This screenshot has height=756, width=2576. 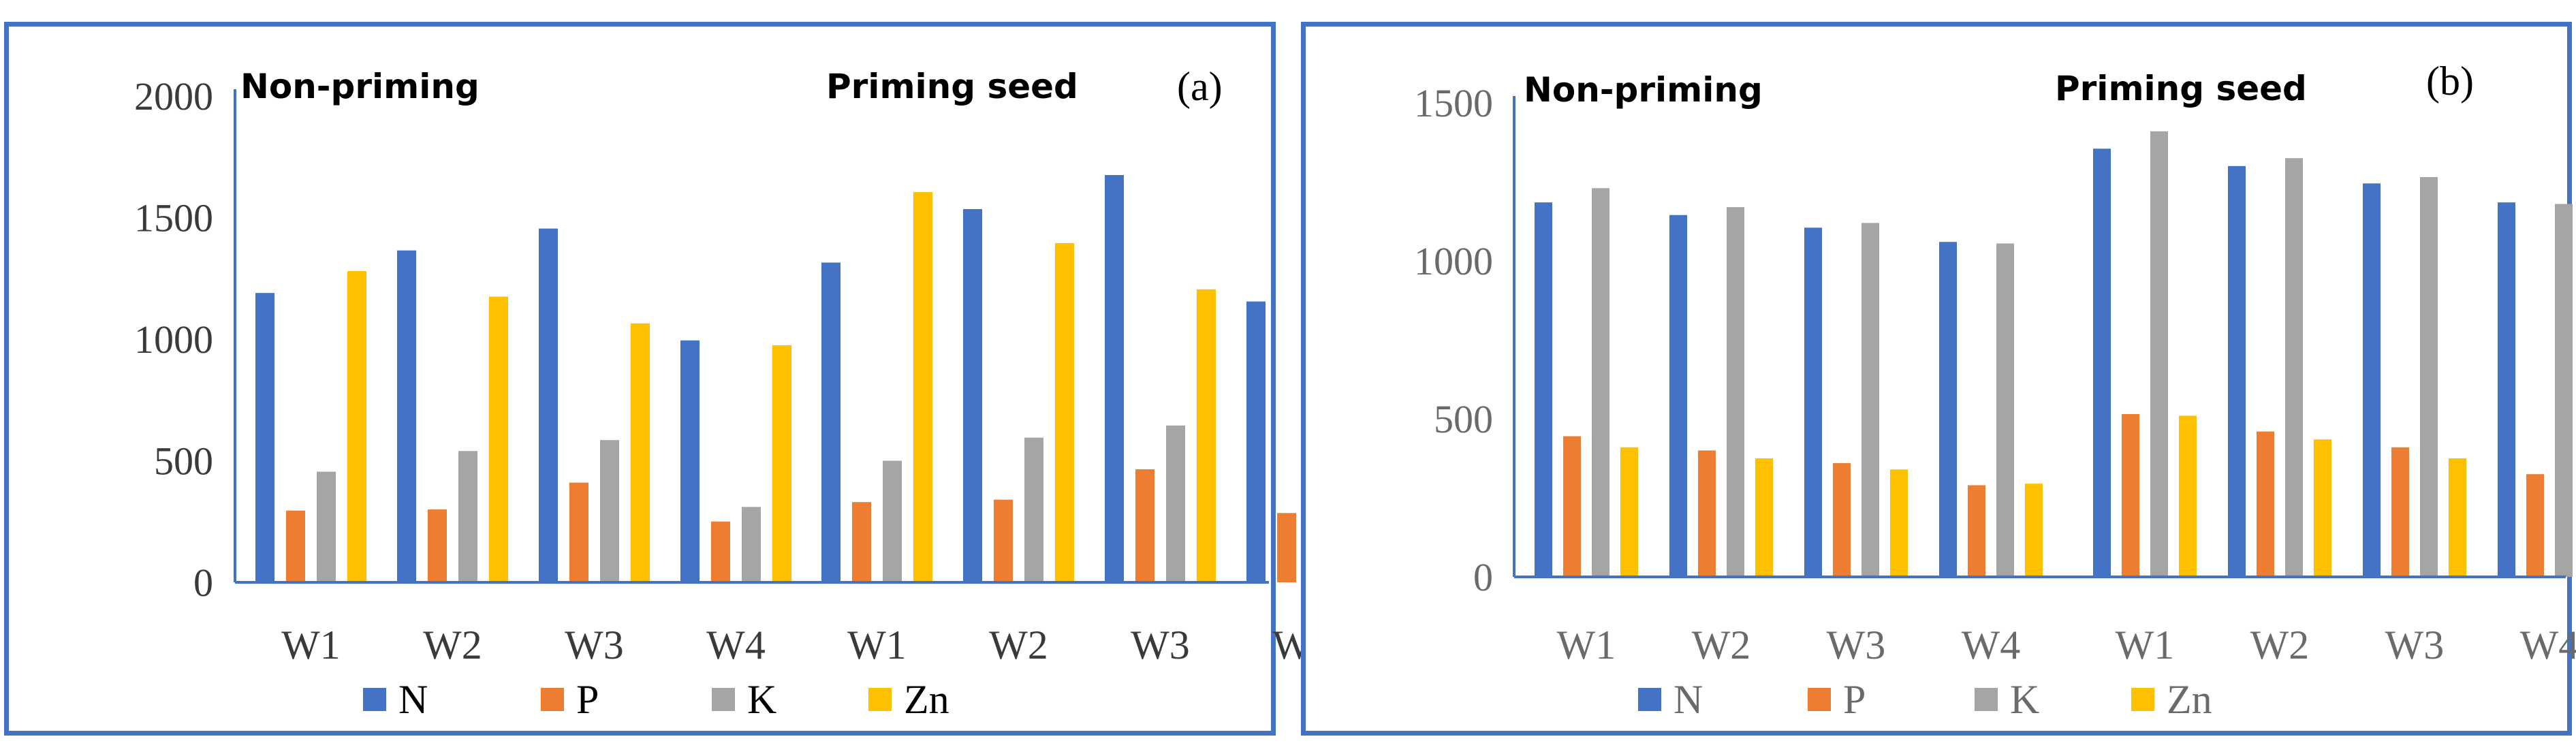 I want to click on bar-zn-non-priming-w1, so click(x=1629, y=512).